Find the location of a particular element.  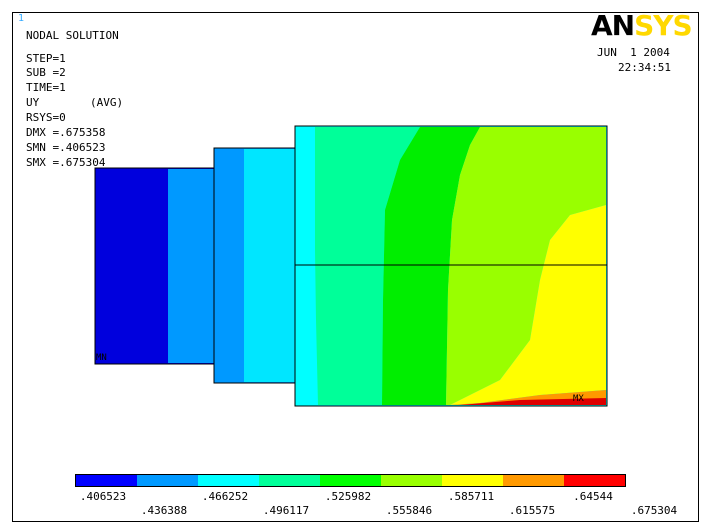

time-label: TIME=1 is located at coordinates (46, 87).